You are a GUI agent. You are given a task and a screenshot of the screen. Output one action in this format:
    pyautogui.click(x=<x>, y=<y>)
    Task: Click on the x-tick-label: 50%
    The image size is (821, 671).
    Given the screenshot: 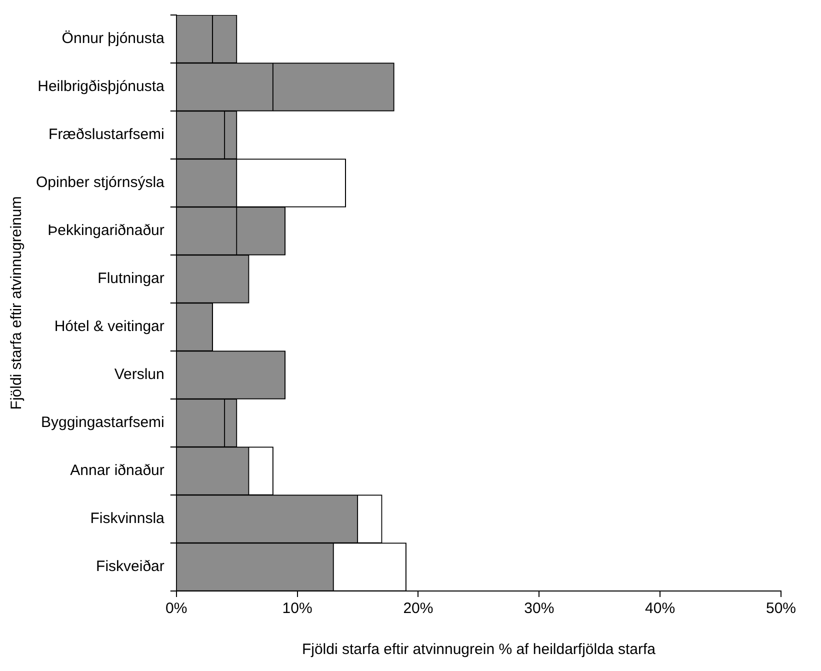 What is the action you would take?
    pyautogui.click(x=781, y=609)
    